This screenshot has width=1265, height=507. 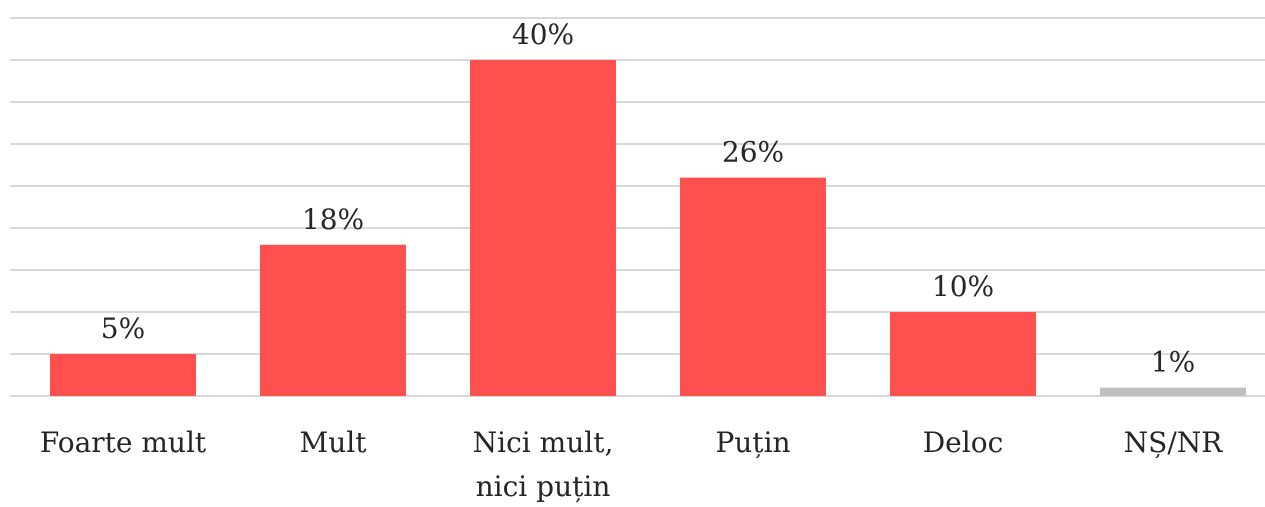 What do you see at coordinates (543, 34) in the screenshot?
I see `data-label: 40%` at bounding box center [543, 34].